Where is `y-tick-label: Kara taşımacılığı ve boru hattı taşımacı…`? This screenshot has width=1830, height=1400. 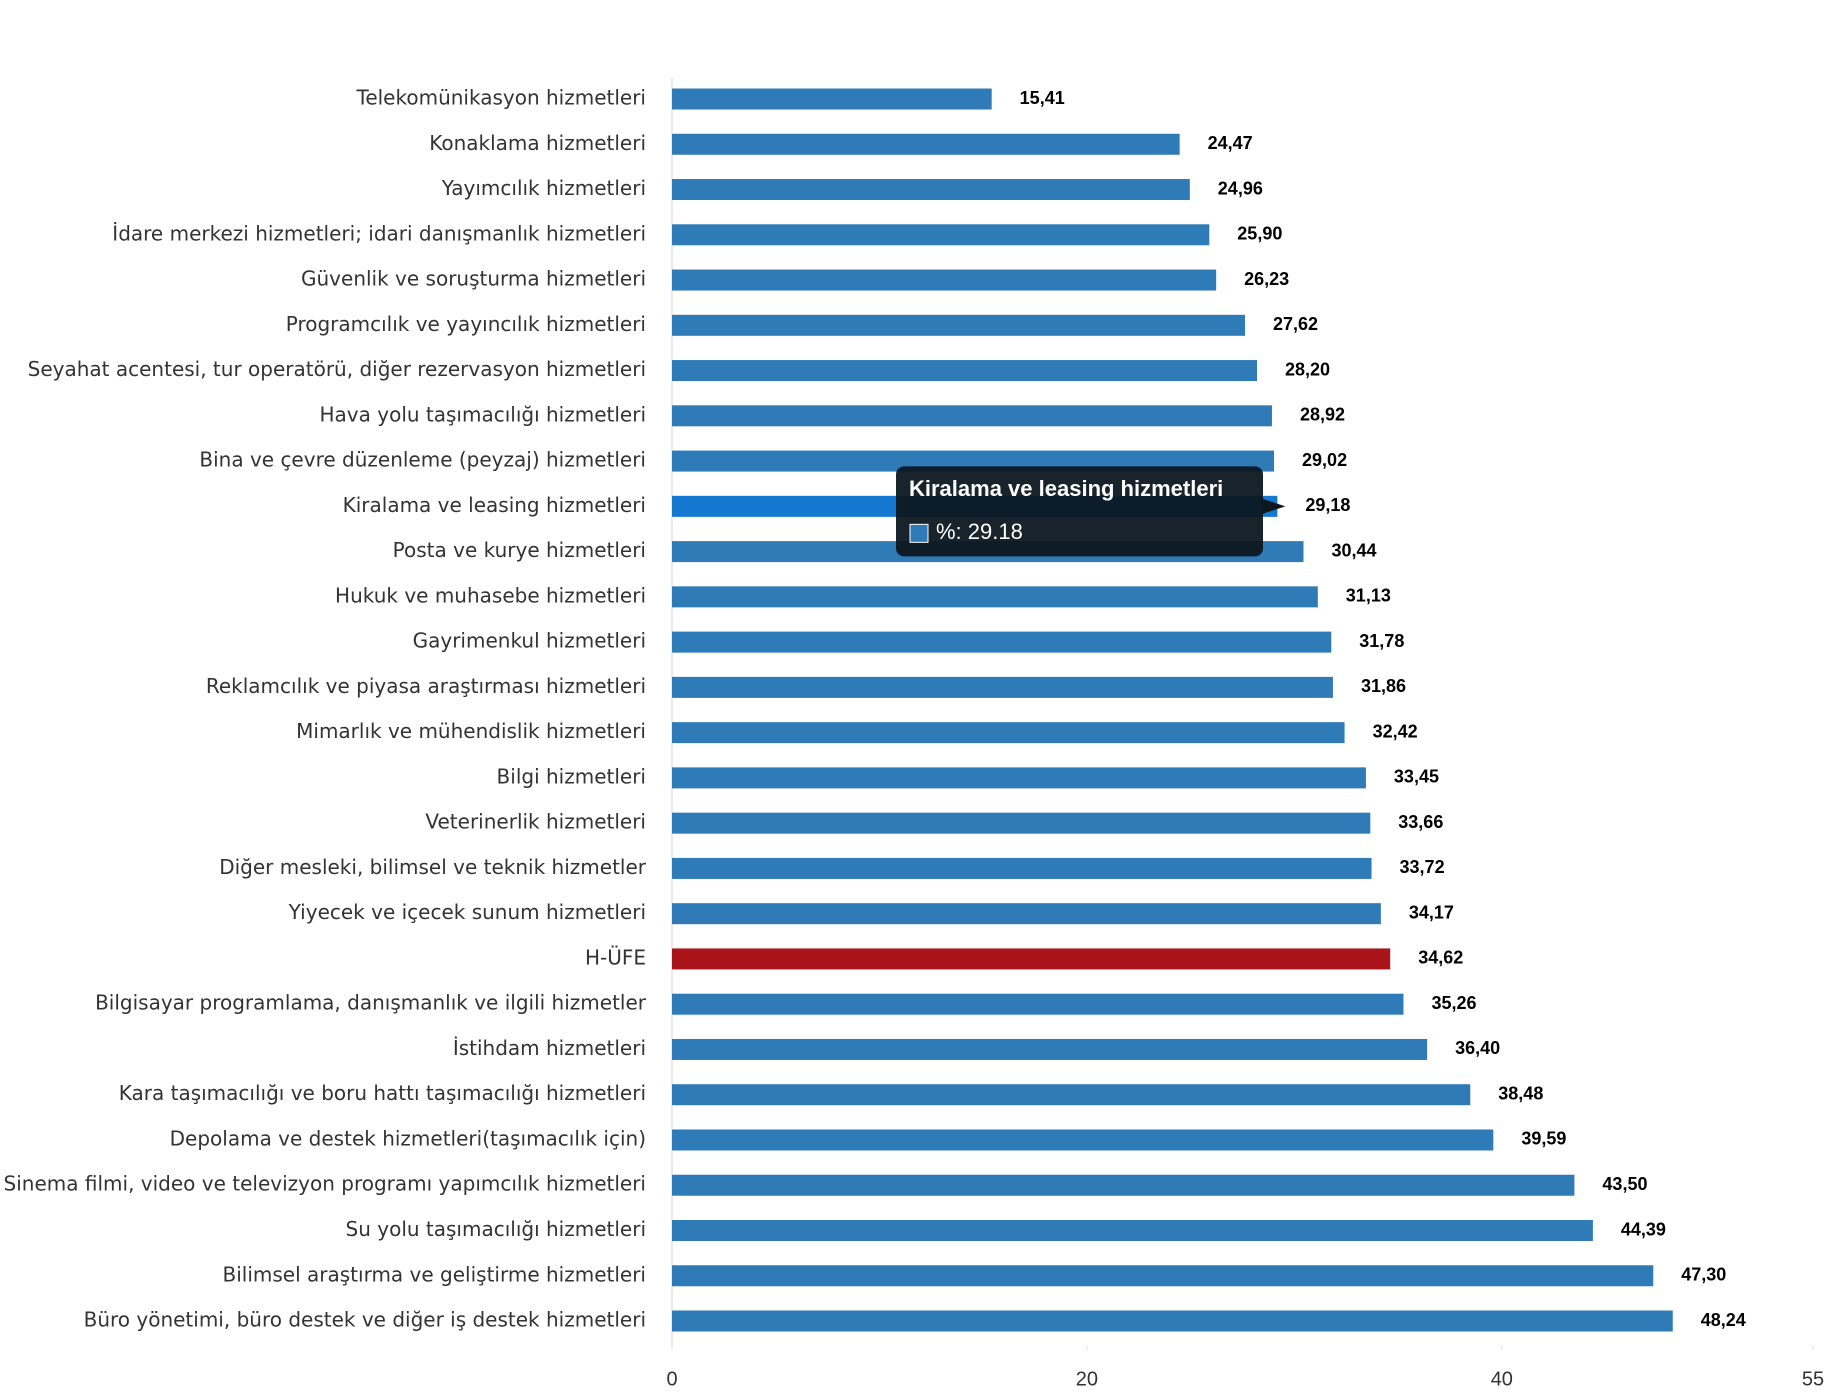 y-tick-label: Kara taşımacılığı ve boru hattı taşımacı… is located at coordinates (382, 1093).